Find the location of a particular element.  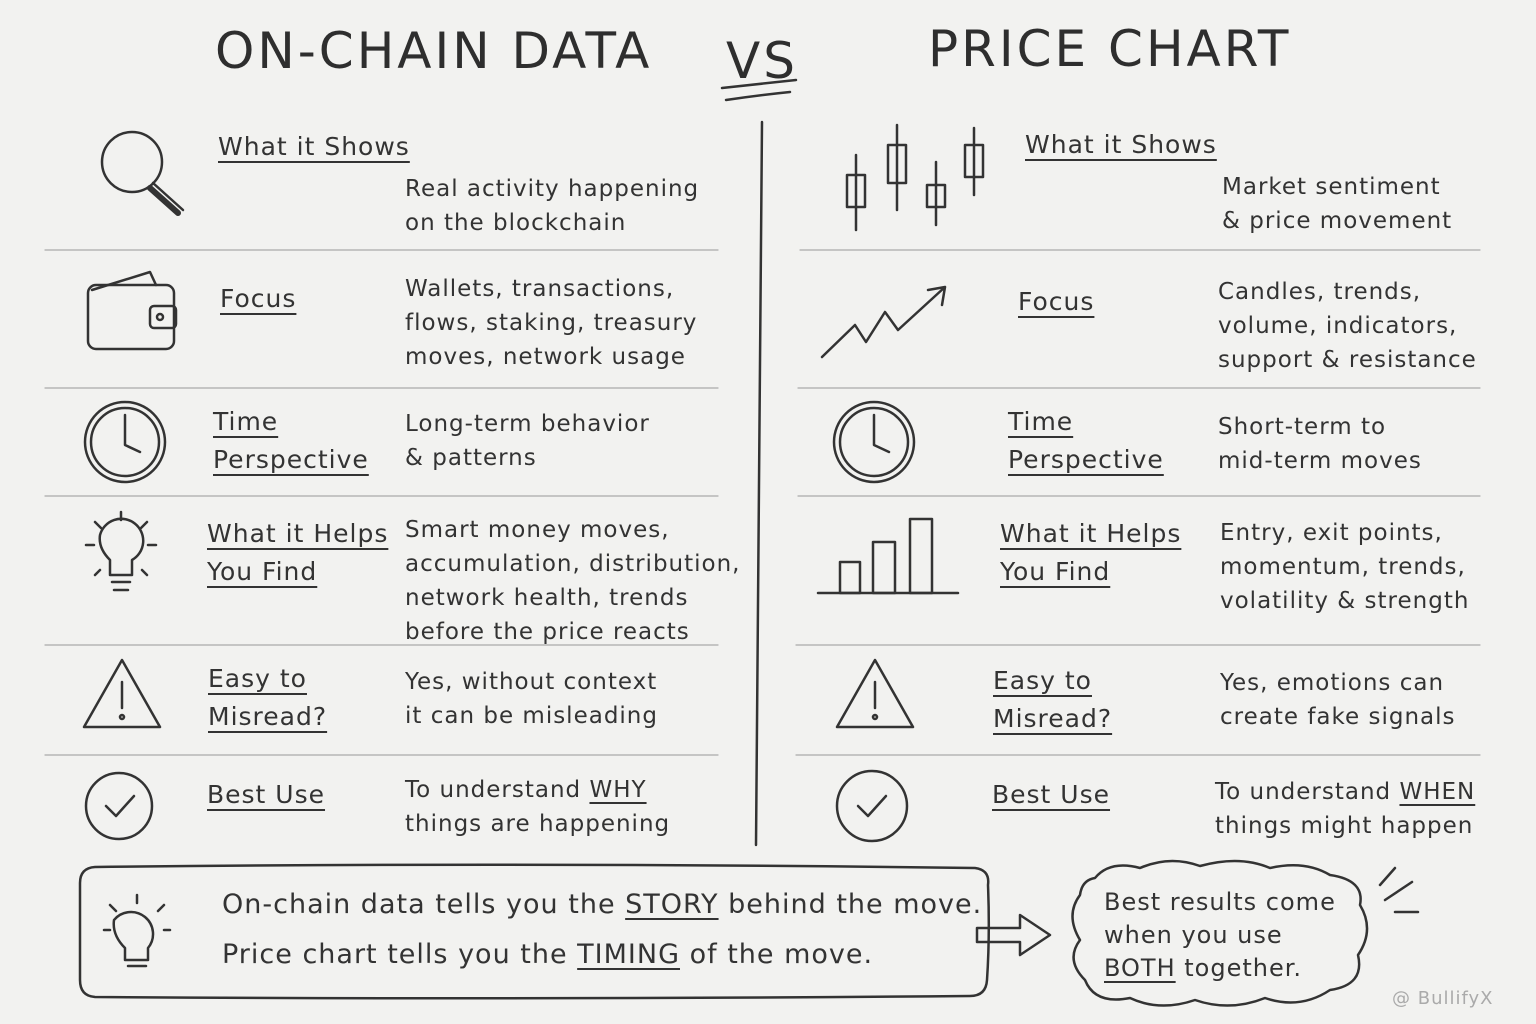

description-line: Market sentiment is located at coordinates (1337, 187).